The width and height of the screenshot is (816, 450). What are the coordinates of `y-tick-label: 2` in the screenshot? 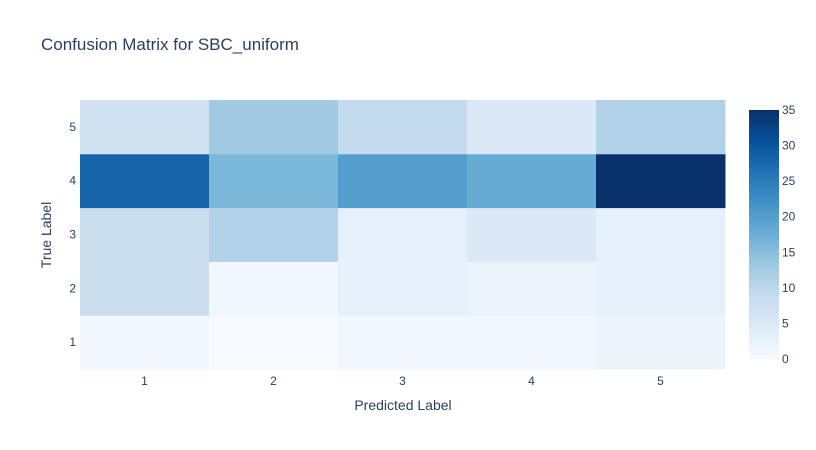 It's located at (72, 288).